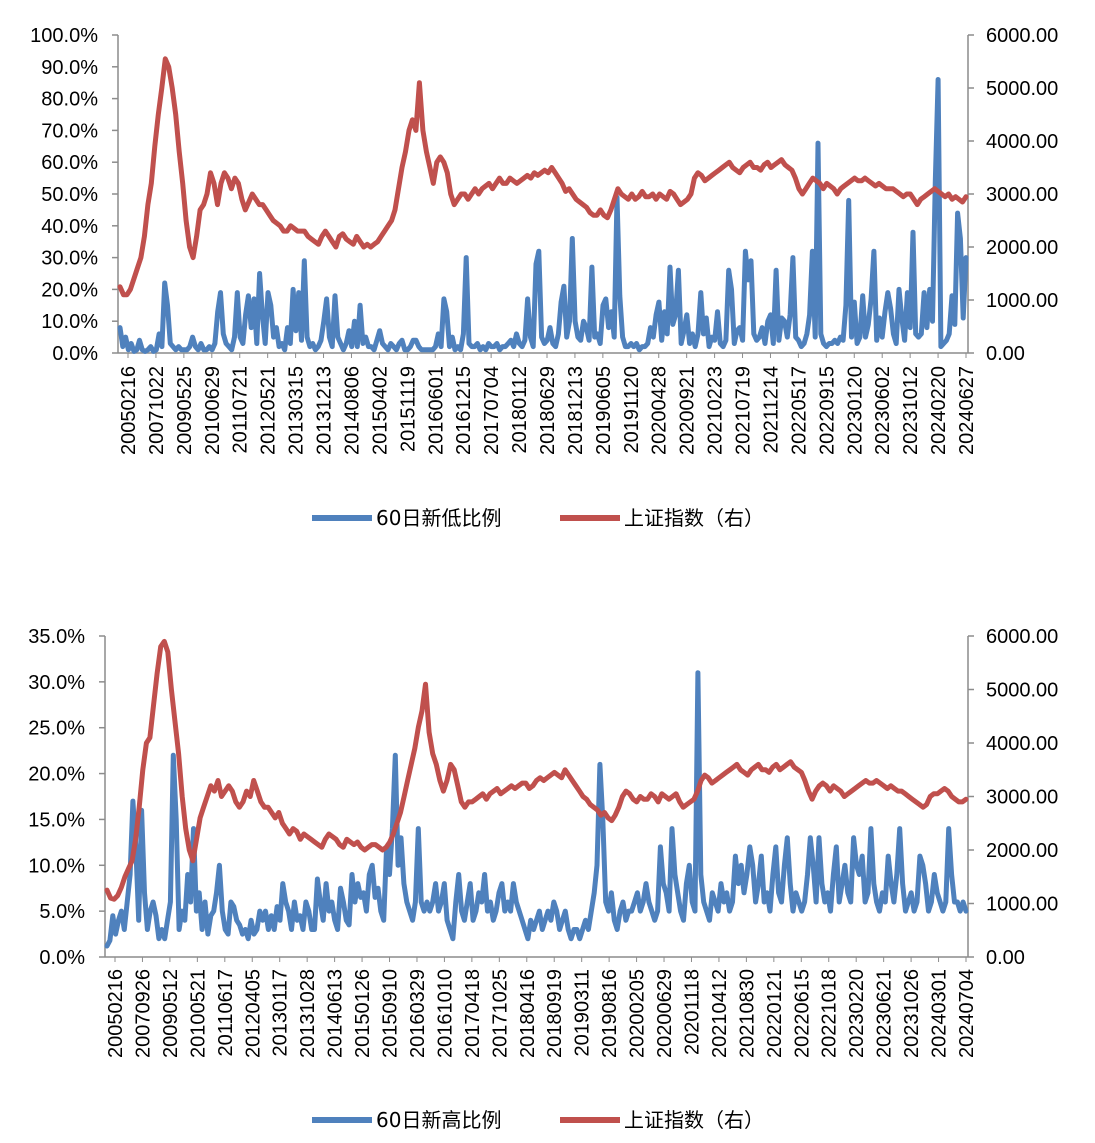 The height and width of the screenshot is (1143, 1095). What do you see at coordinates (464, 410) in the screenshot?
I see `x-tick-label: 20161215` at bounding box center [464, 410].